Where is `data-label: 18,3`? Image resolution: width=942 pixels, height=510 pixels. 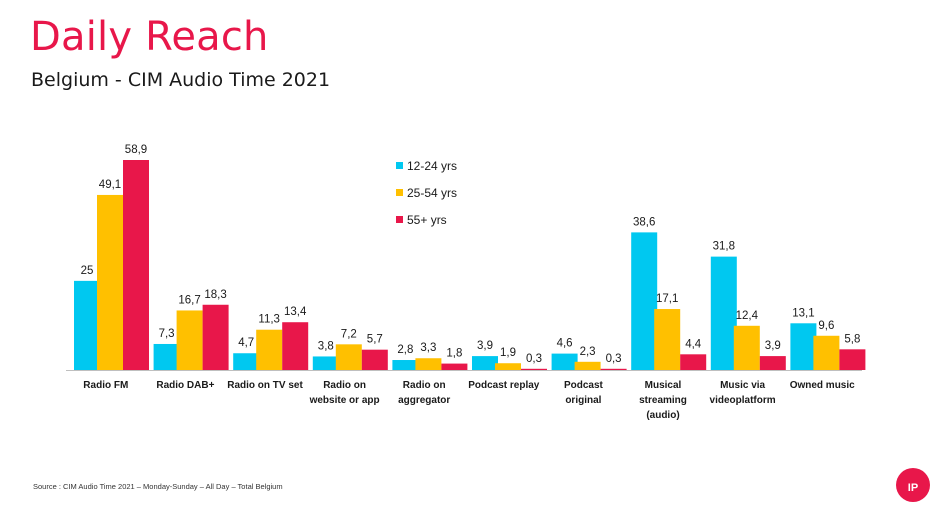 data-label: 18,3 is located at coordinates (215, 295).